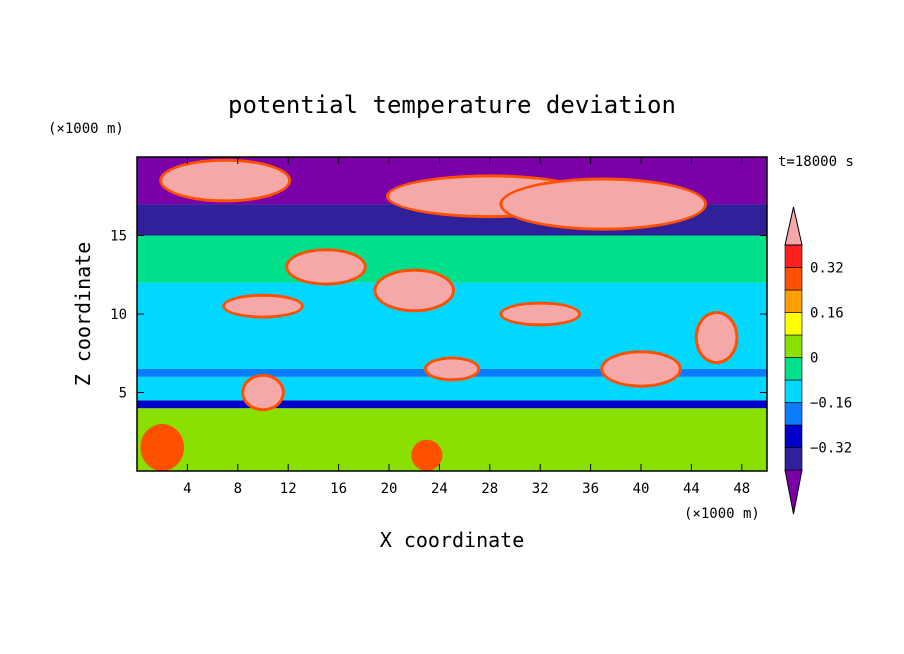 This screenshot has height=654, width=904. What do you see at coordinates (439, 489) in the screenshot?
I see `x-tick-label: 24` at bounding box center [439, 489].